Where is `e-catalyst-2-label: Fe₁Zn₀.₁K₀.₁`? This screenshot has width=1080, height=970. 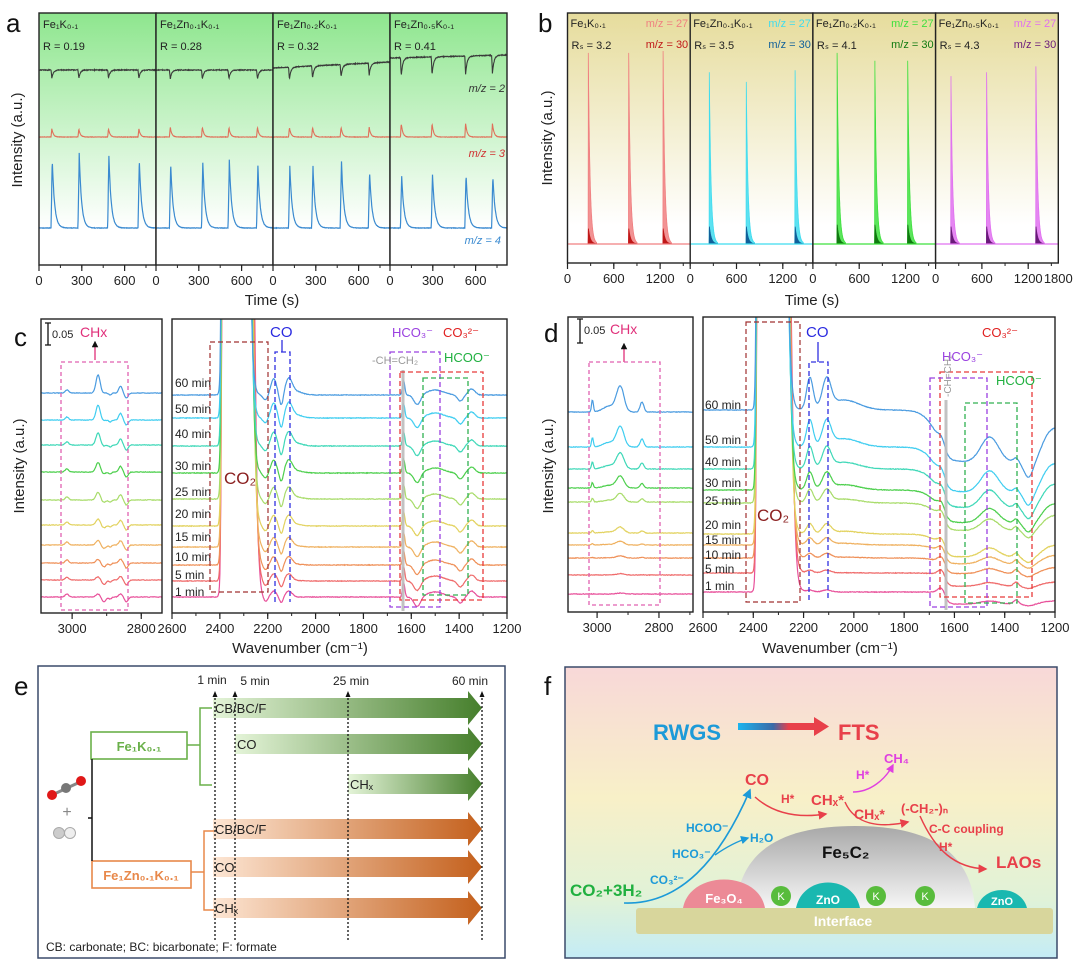 e-catalyst-2-label: Fe₁Zn₀.₁K₀.₁ is located at coordinates (141, 875).